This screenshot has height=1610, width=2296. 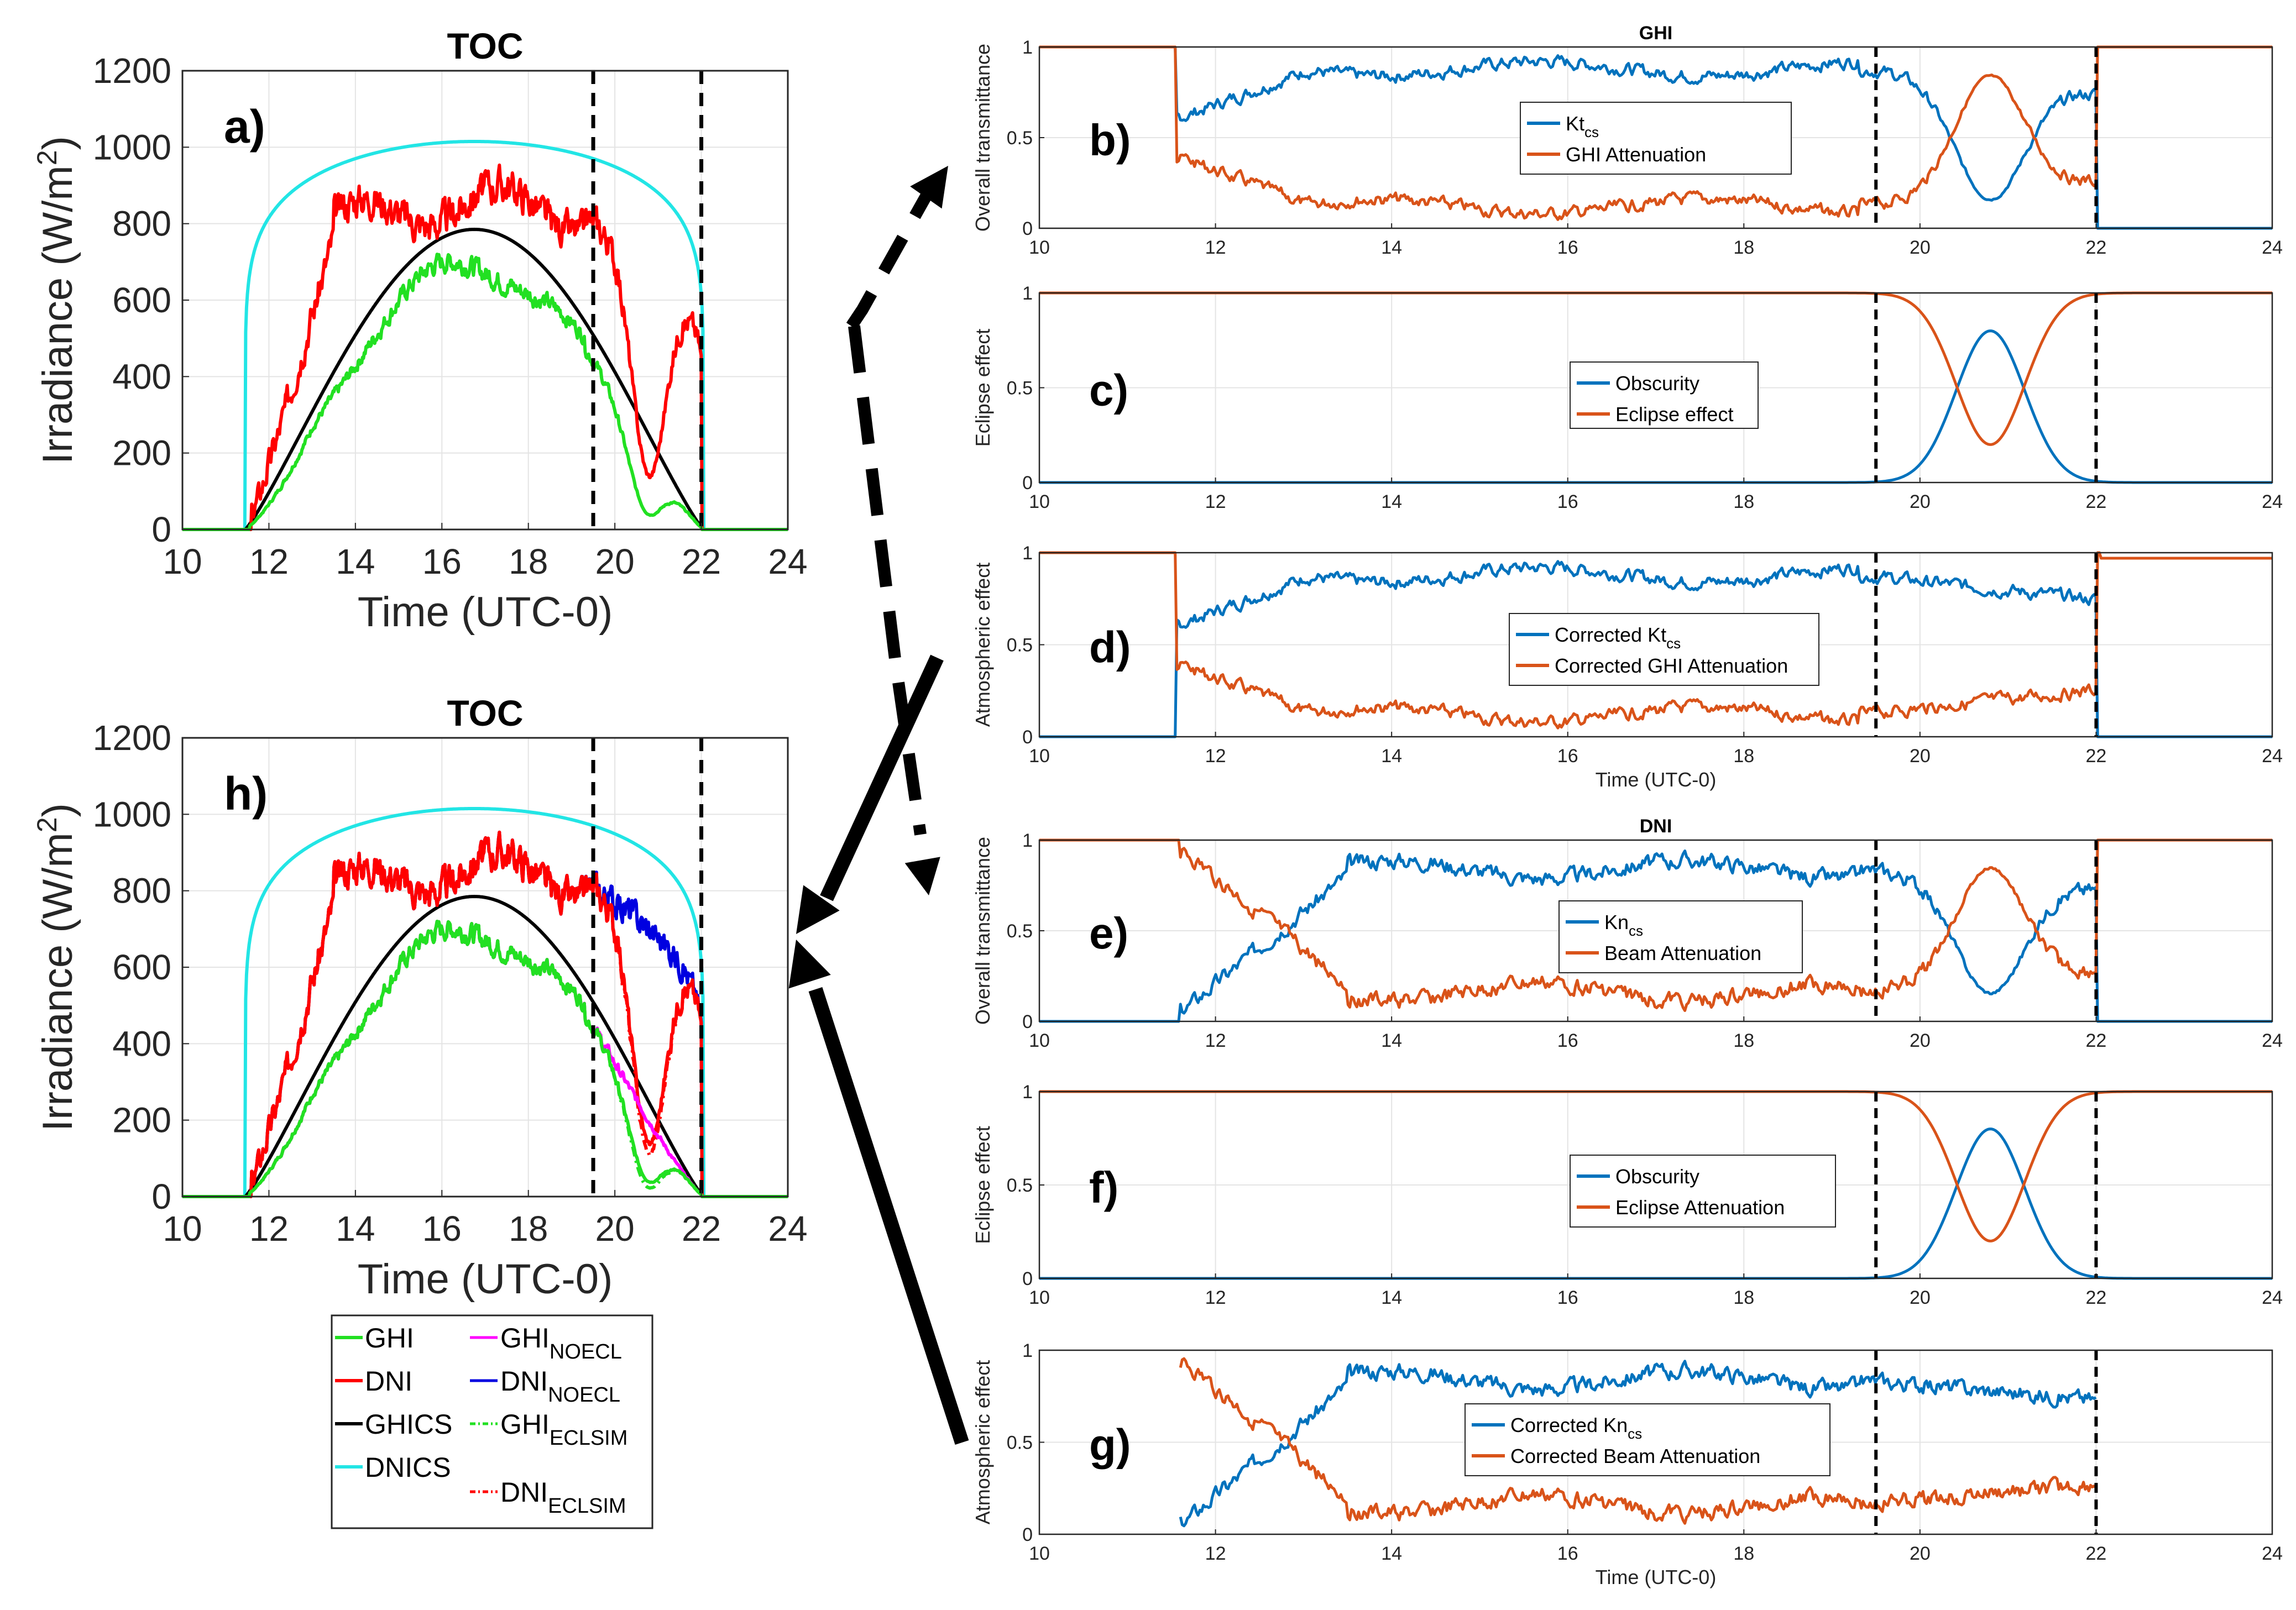 I want to click on y-tick-label: 200, so click(x=142, y=1120).